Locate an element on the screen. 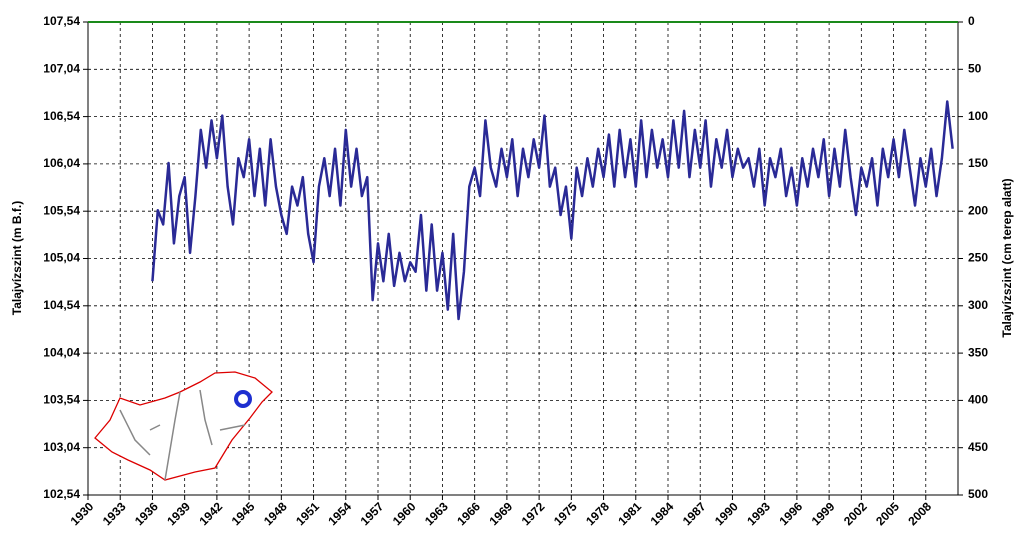  x-tick-label: 1930 is located at coordinates (82, 513).